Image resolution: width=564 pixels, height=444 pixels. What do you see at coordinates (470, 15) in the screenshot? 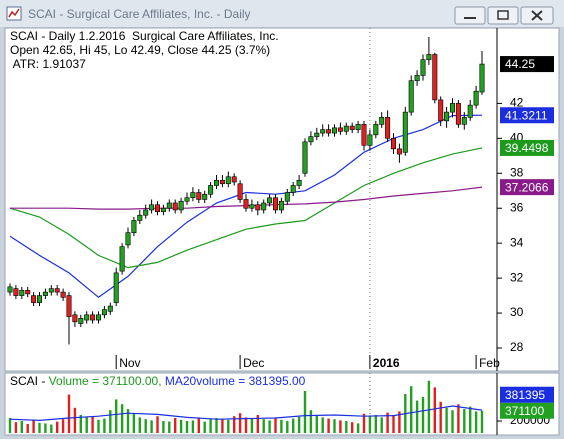
I see `minimize-button` at bounding box center [470, 15].